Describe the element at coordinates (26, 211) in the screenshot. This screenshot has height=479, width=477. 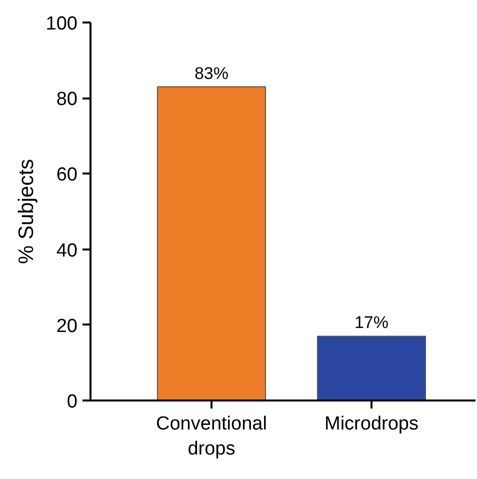
I see `y-axis-title: % Subjects` at that location.